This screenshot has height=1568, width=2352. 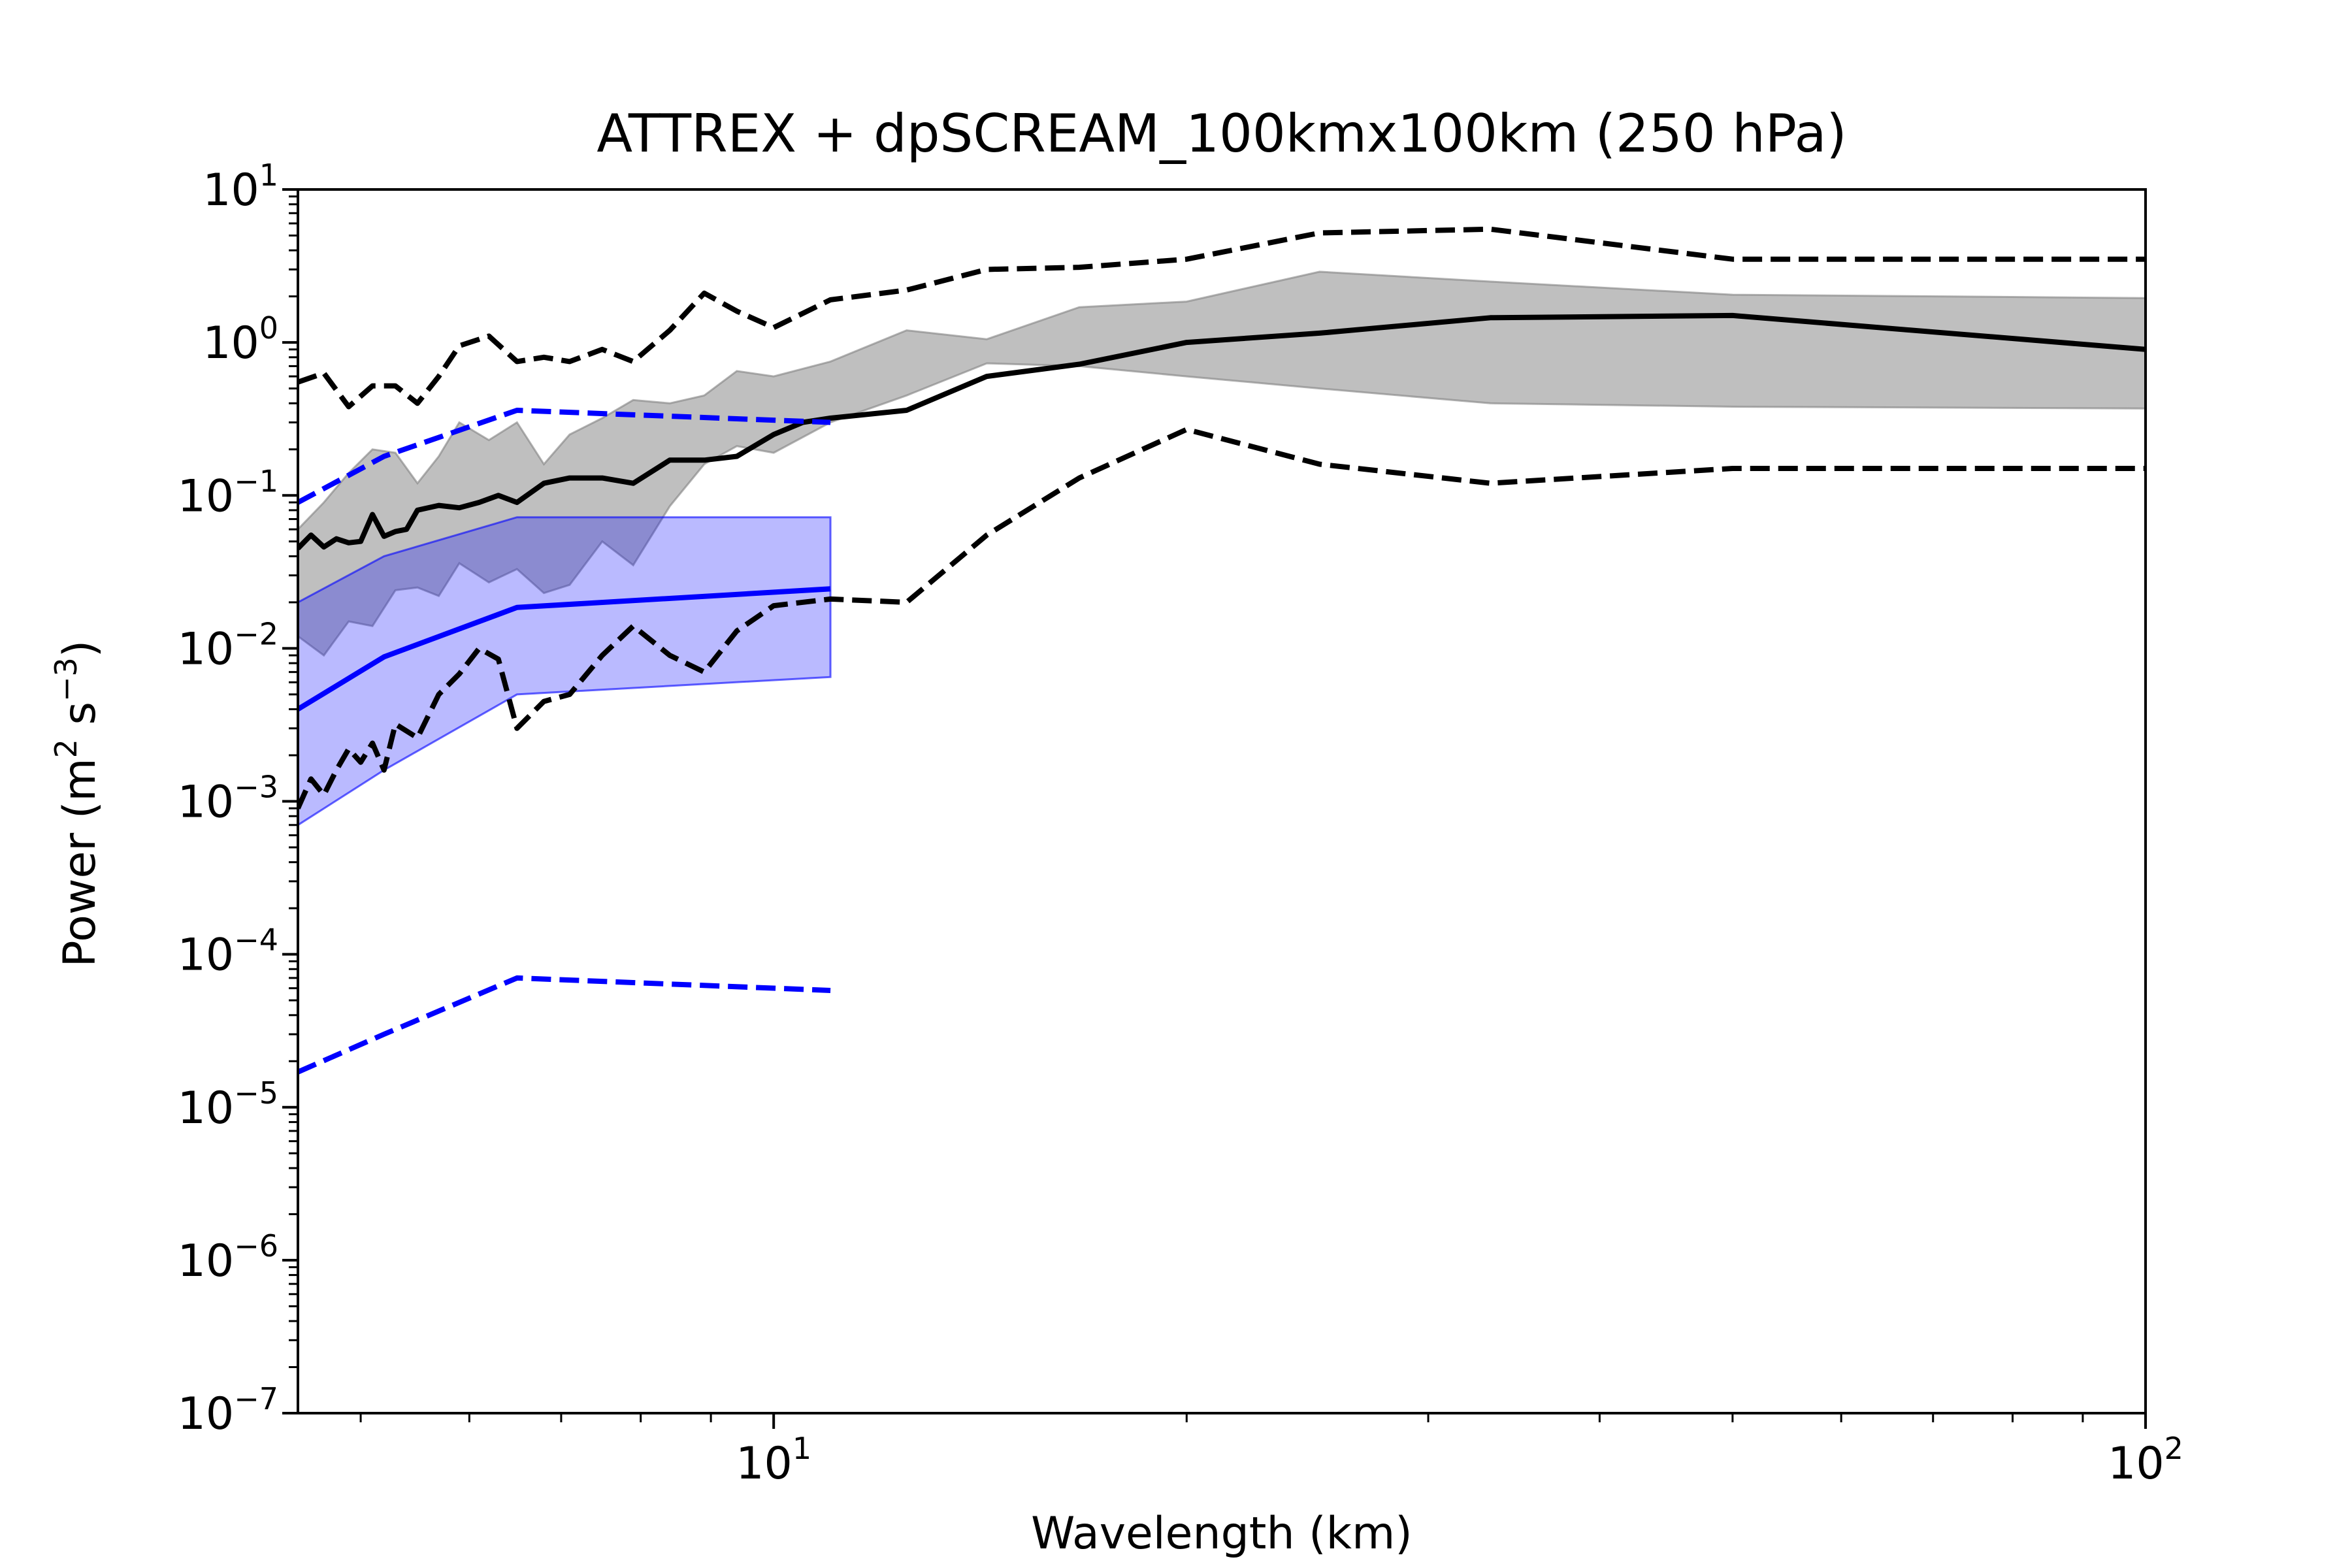 I want to click on y-axis-label: Power (m2 s−3), so click(x=77, y=804).